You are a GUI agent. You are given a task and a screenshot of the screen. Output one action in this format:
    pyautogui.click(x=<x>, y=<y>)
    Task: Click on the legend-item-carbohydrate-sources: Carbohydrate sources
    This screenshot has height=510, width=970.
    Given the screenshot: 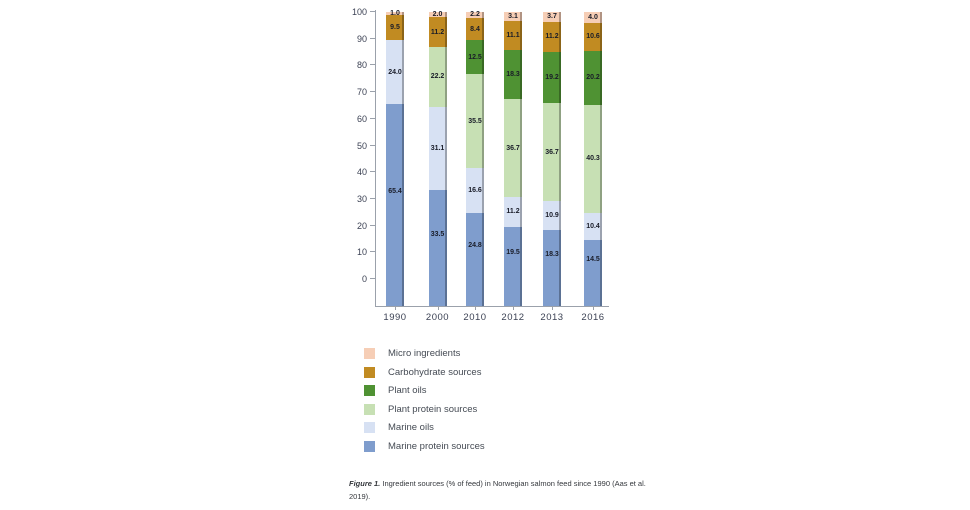 What is the action you would take?
    pyautogui.click(x=424, y=372)
    